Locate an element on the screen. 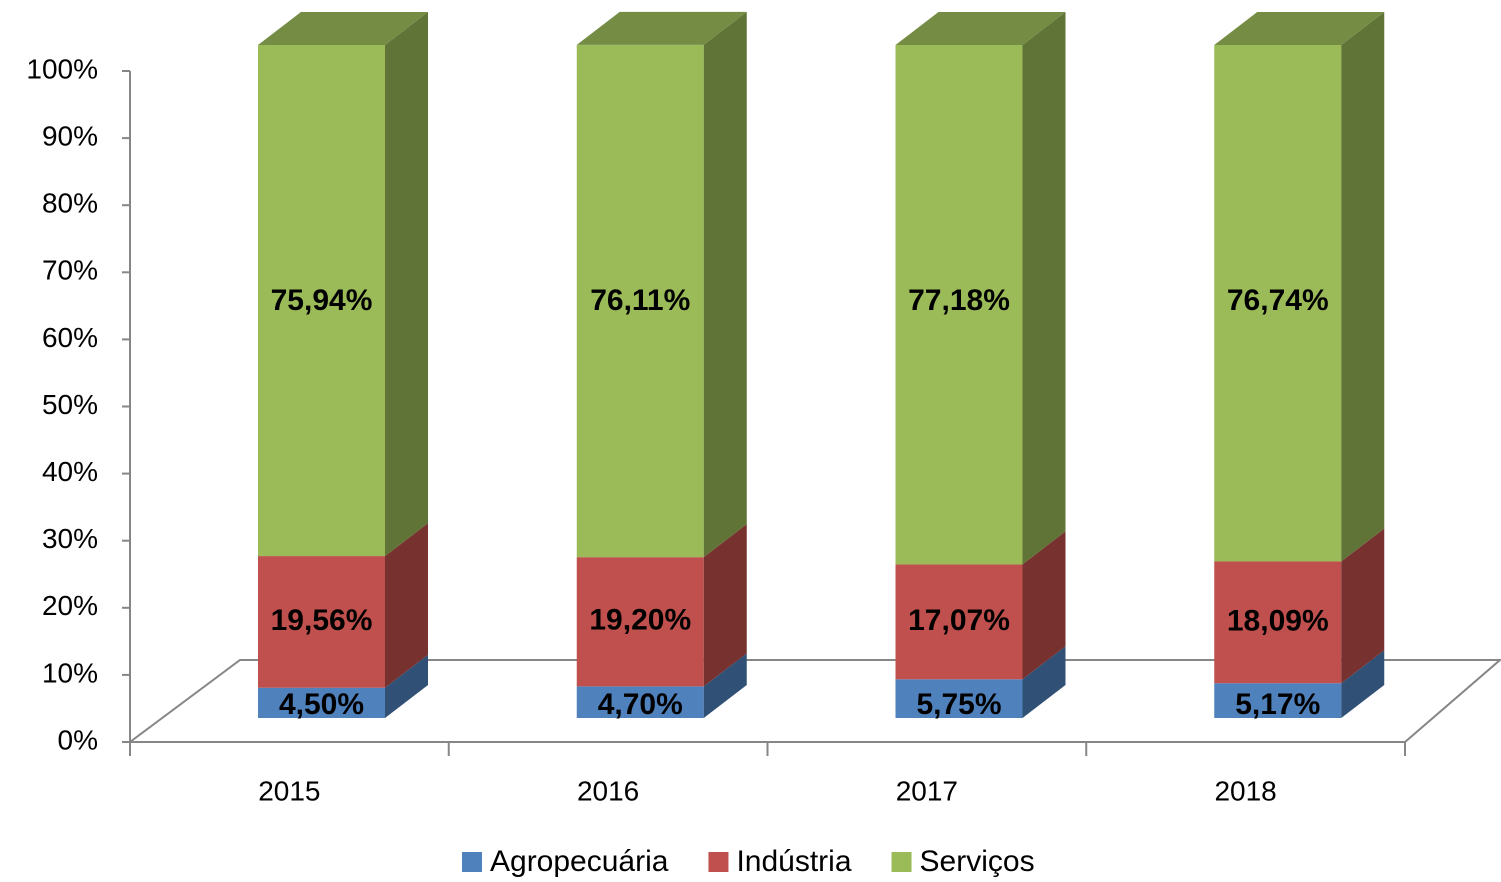 The image size is (1501, 882). x-tick-label: 2016 is located at coordinates (608, 790).